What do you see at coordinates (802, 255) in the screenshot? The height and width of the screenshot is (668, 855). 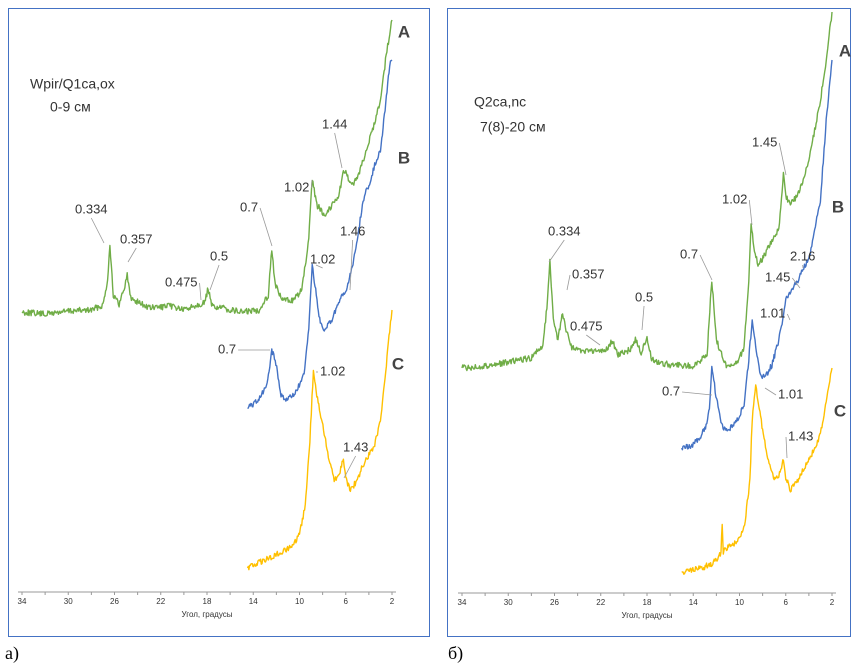 I see `peak-label: 2.16` at bounding box center [802, 255].